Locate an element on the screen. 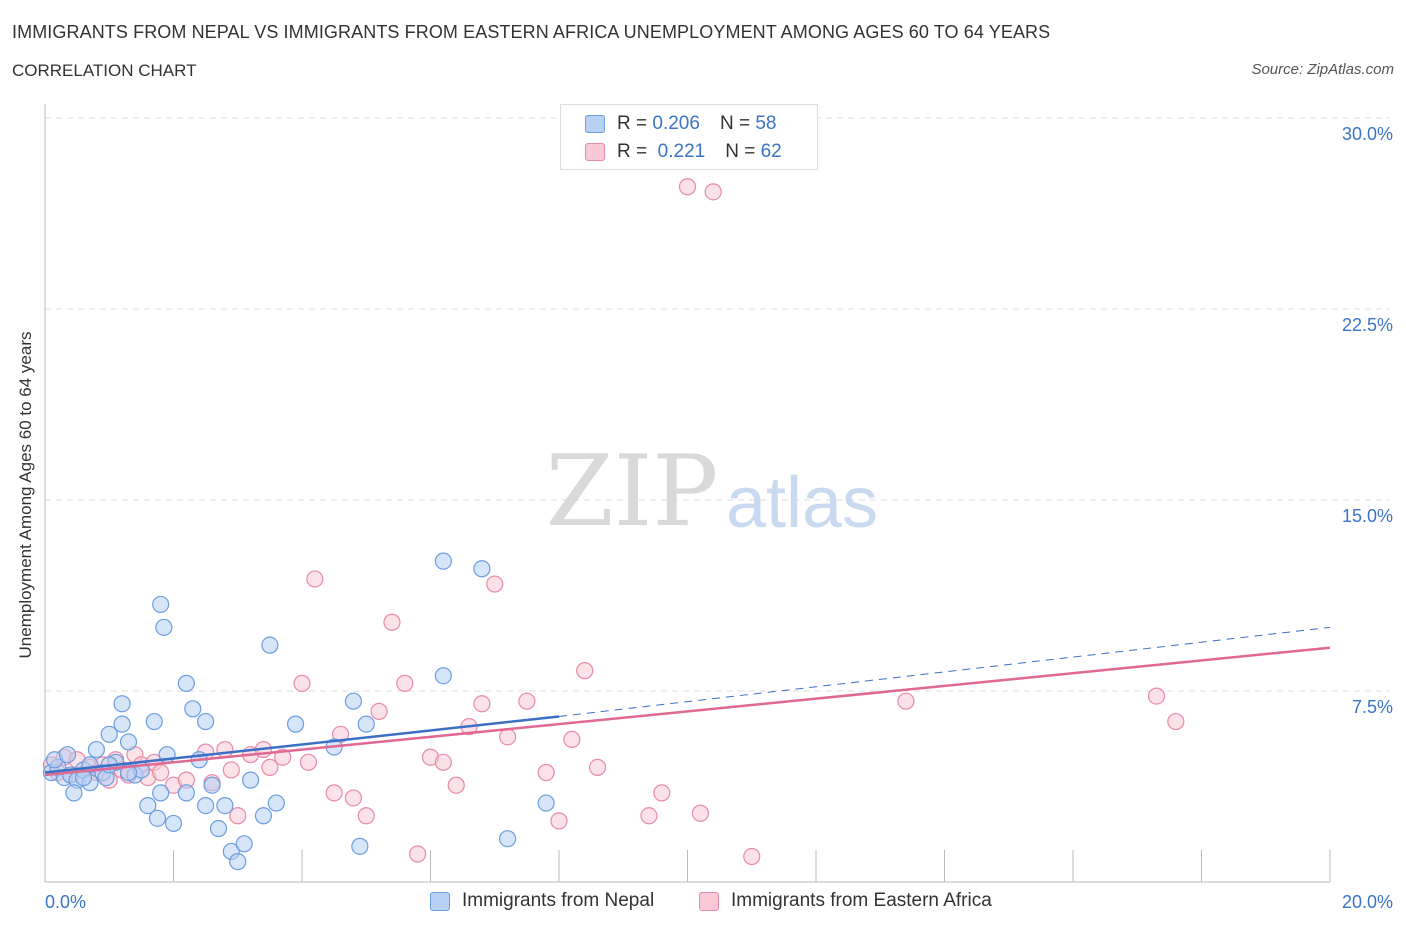 The image size is (1406, 930). bottom-legend-eastern-africa: Immigrants from Eastern Africa is located at coordinates (845, 901).